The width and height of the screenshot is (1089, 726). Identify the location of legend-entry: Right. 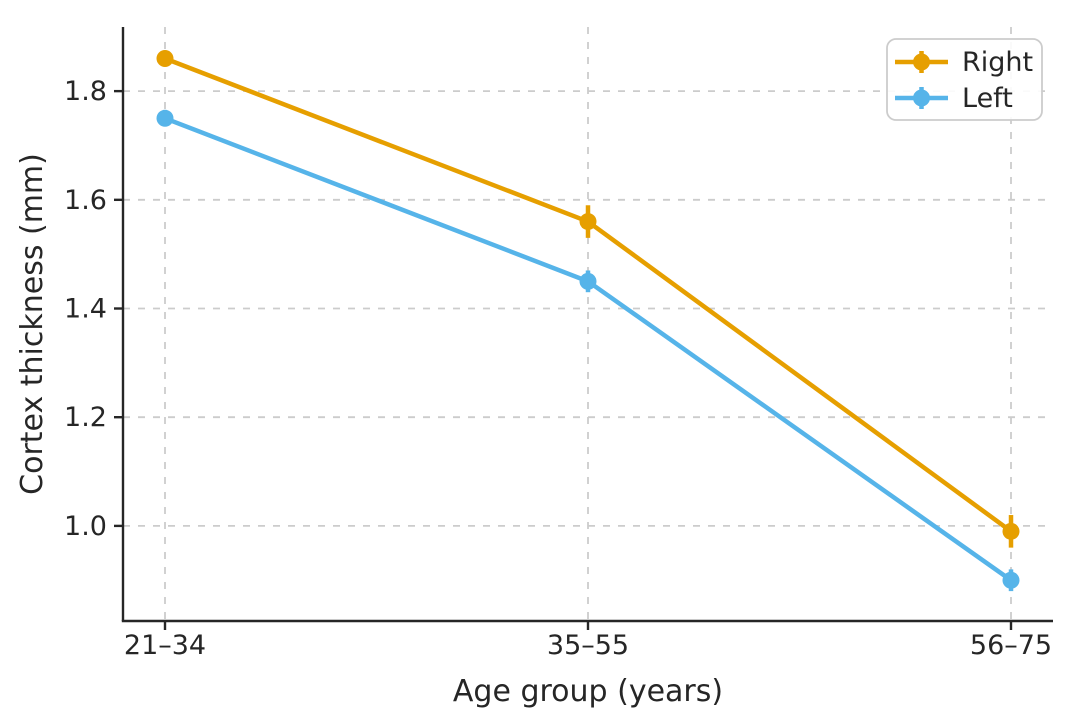
(964, 62).